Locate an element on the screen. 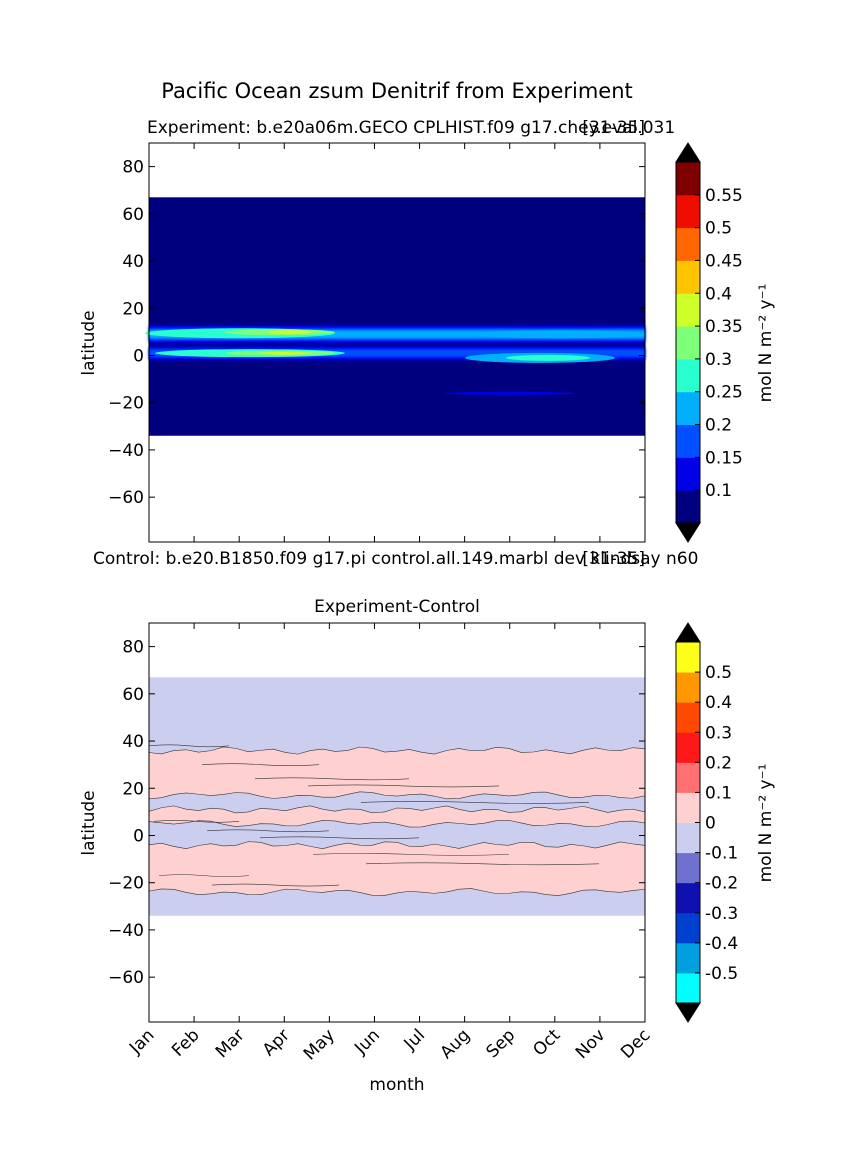 The image size is (859, 1174). colorbar-tick-label: 0.15 is located at coordinates (724, 458).